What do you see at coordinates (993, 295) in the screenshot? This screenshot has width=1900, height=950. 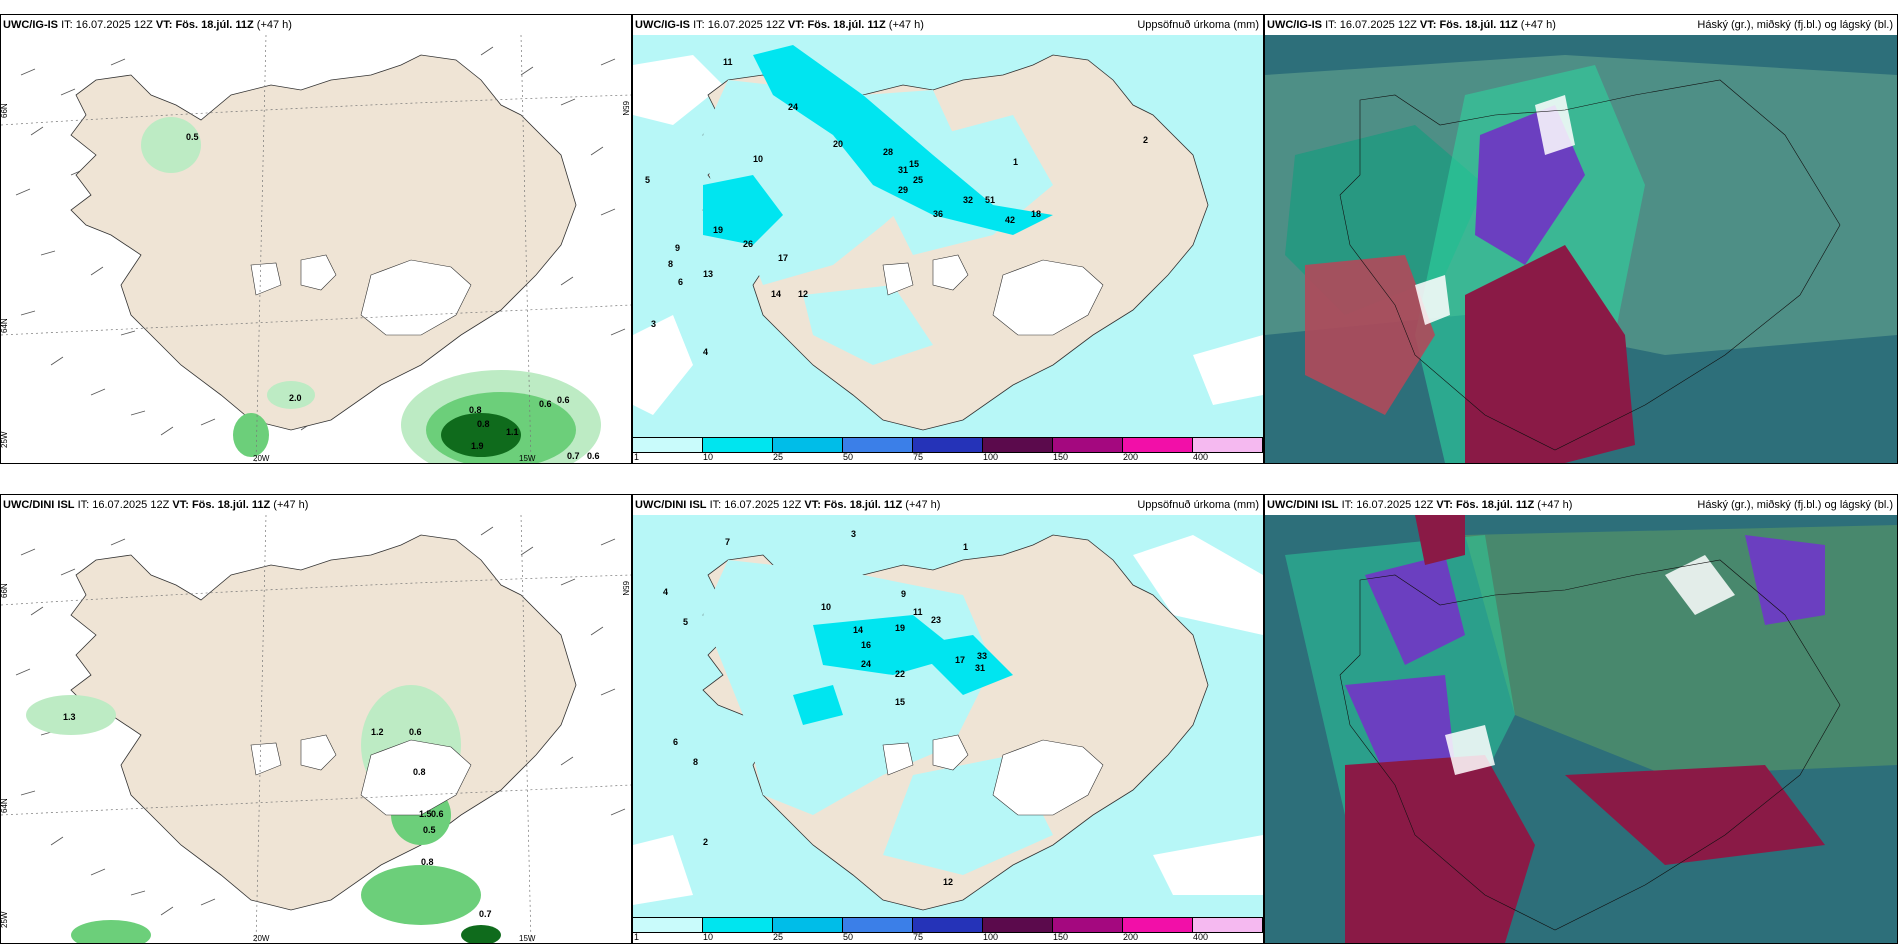 I see `glaciers` at bounding box center [993, 295].